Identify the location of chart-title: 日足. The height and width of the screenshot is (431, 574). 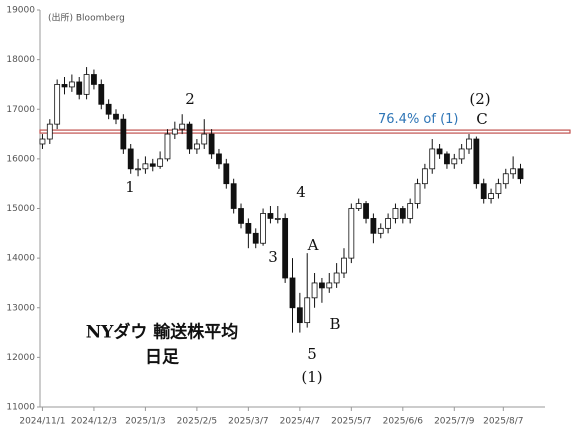
(162, 358).